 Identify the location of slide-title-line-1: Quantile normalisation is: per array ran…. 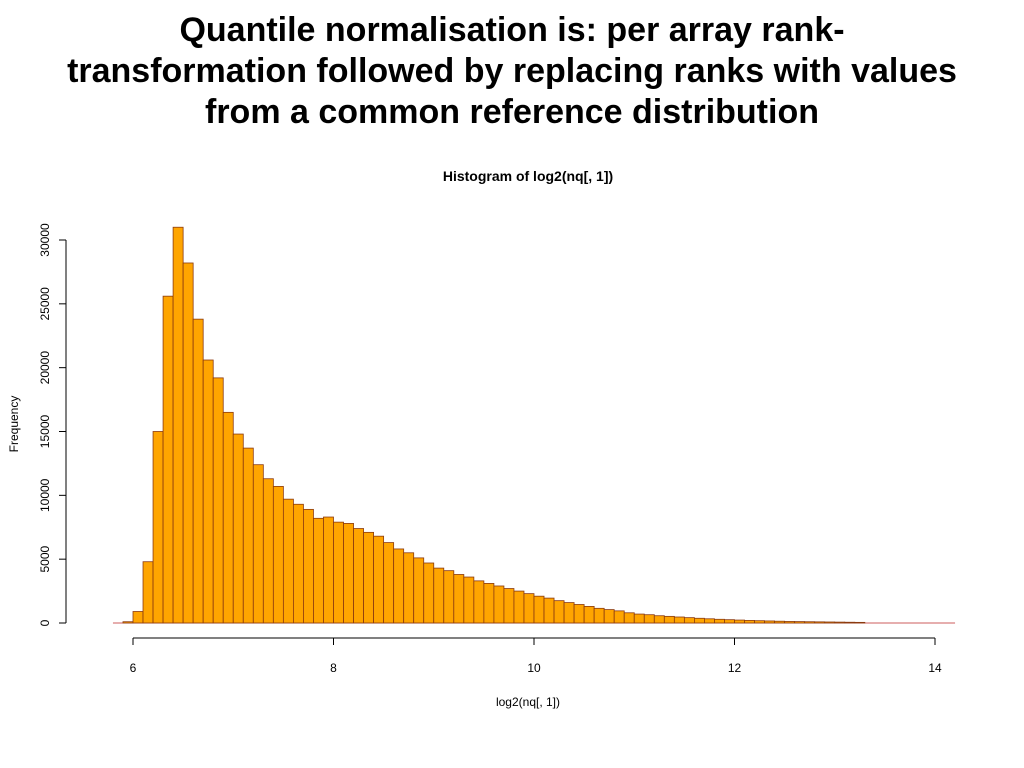
(512, 30).